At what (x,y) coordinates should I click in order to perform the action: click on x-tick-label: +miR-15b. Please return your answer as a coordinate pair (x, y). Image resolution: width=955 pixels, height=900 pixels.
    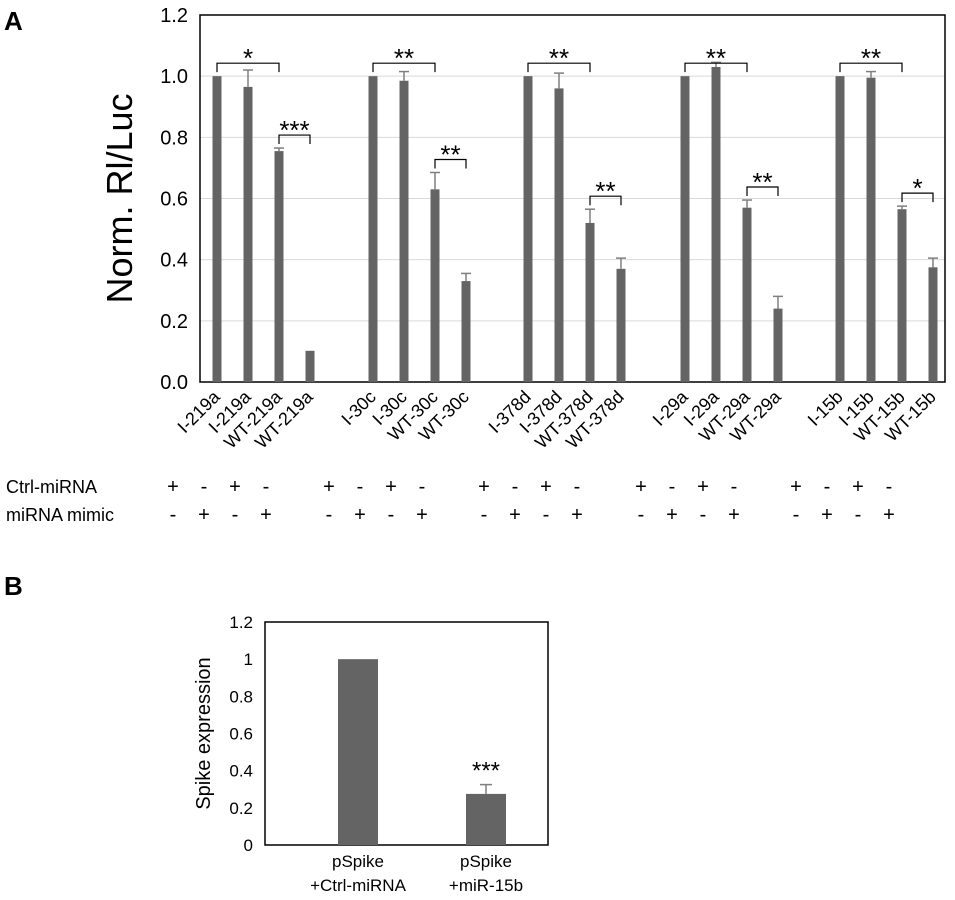
    Looking at the image, I should click on (486, 885).